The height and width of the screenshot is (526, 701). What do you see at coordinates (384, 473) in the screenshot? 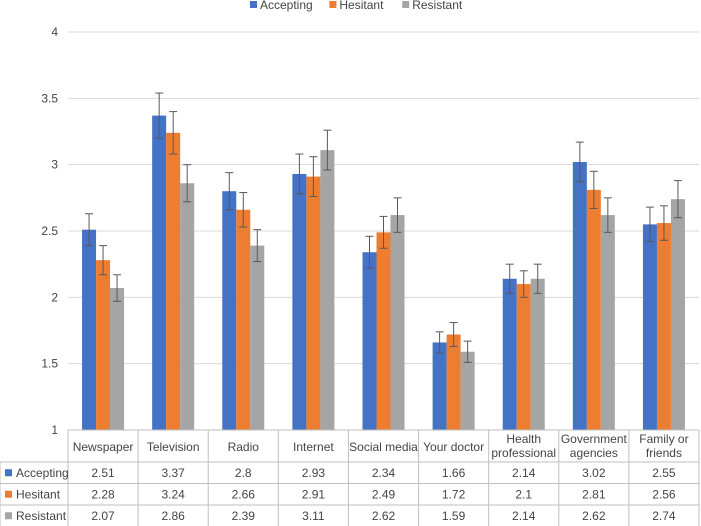
I see `table-value: 2.34` at bounding box center [384, 473].